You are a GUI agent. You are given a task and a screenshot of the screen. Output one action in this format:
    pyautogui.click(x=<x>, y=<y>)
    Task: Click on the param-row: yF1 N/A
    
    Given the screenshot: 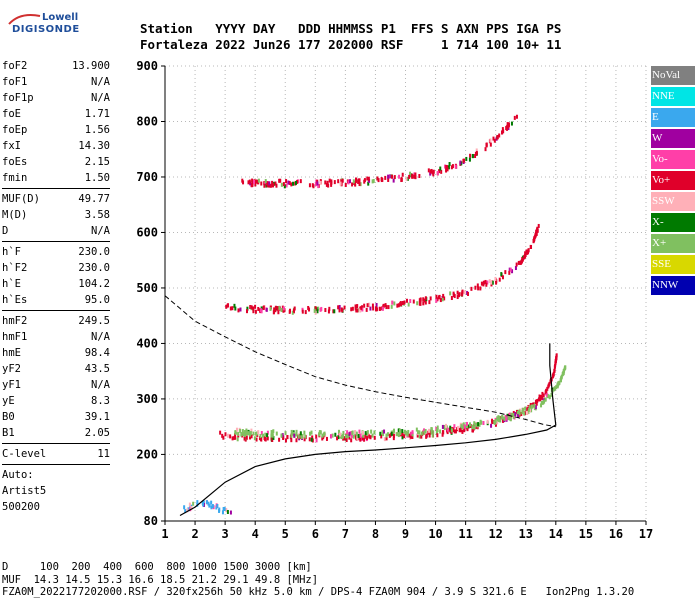 What is the action you would take?
    pyautogui.click(x=56, y=385)
    